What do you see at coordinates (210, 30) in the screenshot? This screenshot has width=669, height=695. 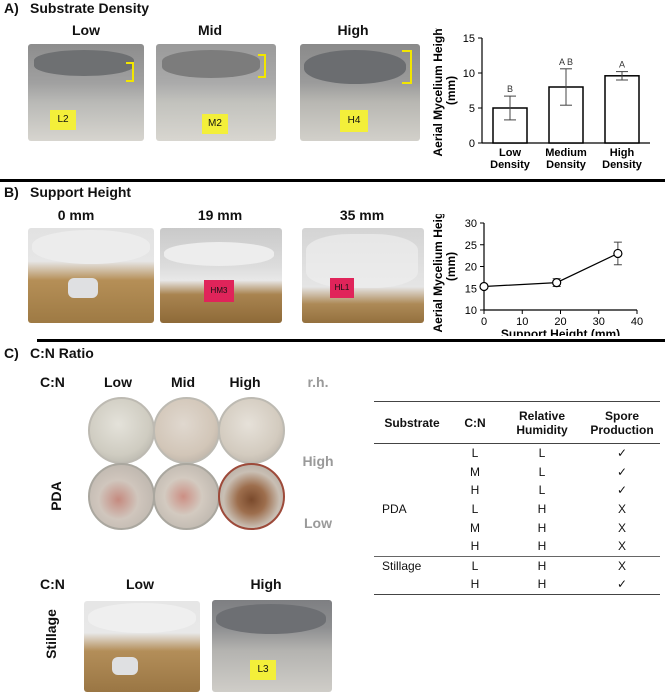 I see `photo-label-mid: Mid` at bounding box center [210, 30].